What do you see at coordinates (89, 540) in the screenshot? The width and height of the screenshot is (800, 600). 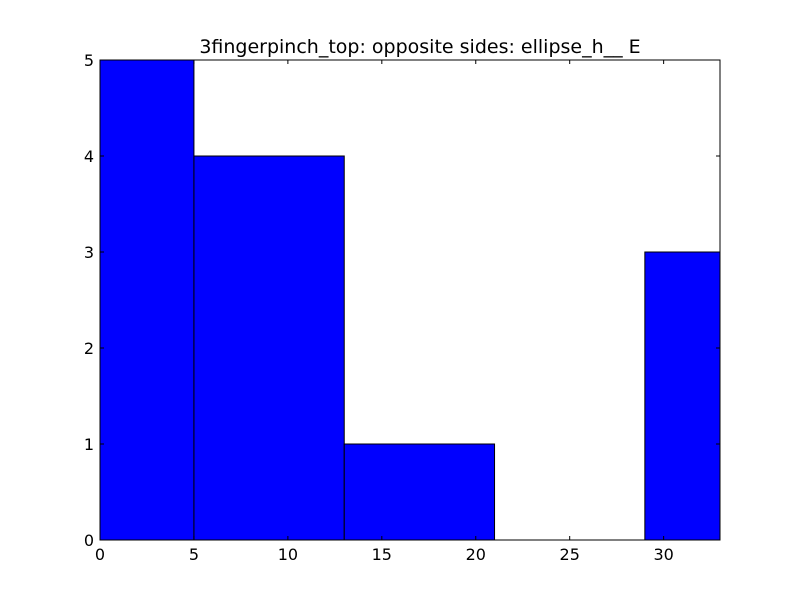 I see `y-tick-label-0: 0` at bounding box center [89, 540].